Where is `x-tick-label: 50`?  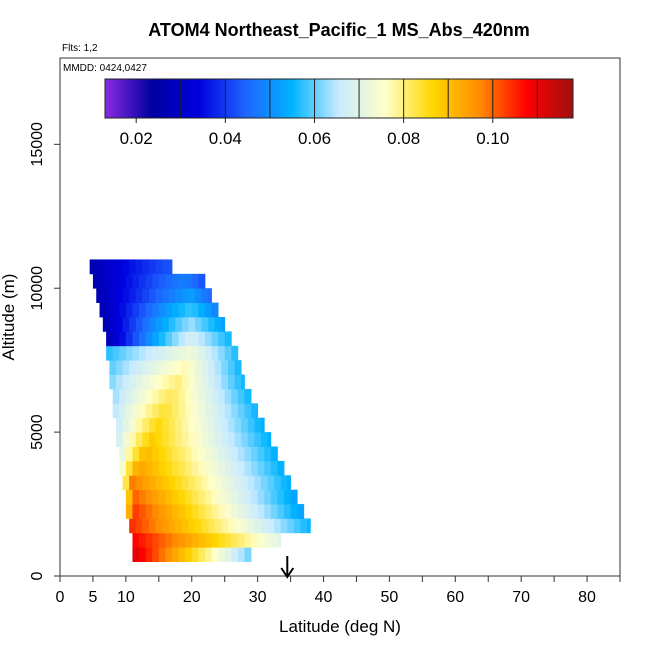 x-tick-label: 50 is located at coordinates (390, 597).